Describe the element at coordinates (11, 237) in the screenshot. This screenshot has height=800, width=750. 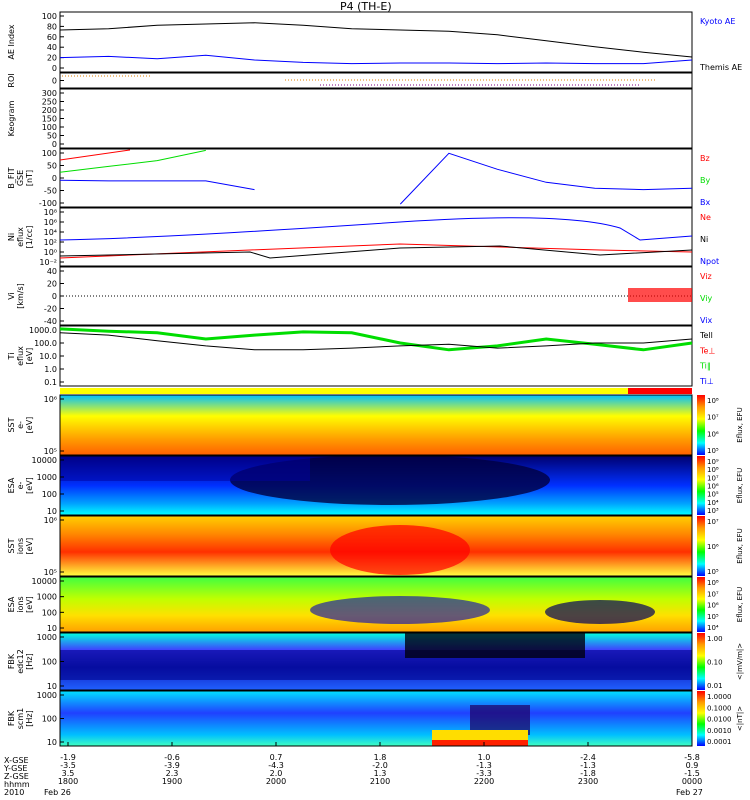
I see `panel-ylabel-ni: Ni` at that location.